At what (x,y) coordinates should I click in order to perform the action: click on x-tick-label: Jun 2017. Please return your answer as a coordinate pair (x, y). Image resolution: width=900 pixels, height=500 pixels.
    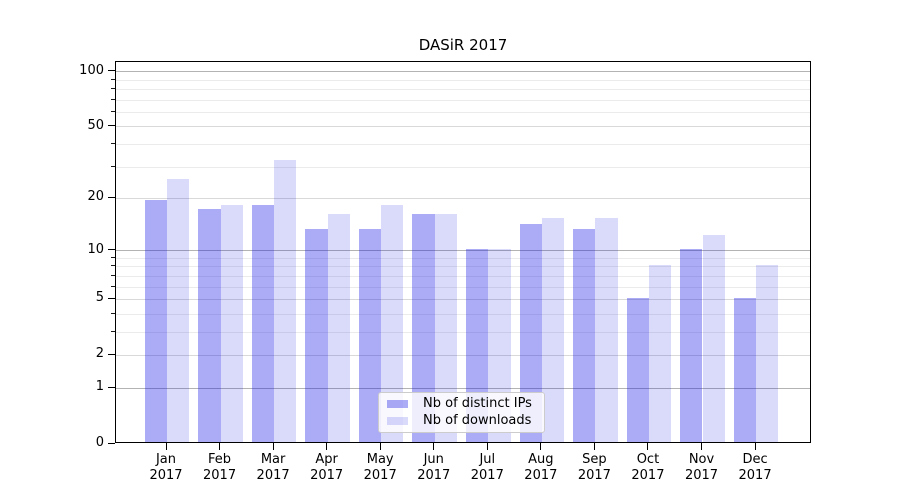
    Looking at the image, I should click on (434, 467).